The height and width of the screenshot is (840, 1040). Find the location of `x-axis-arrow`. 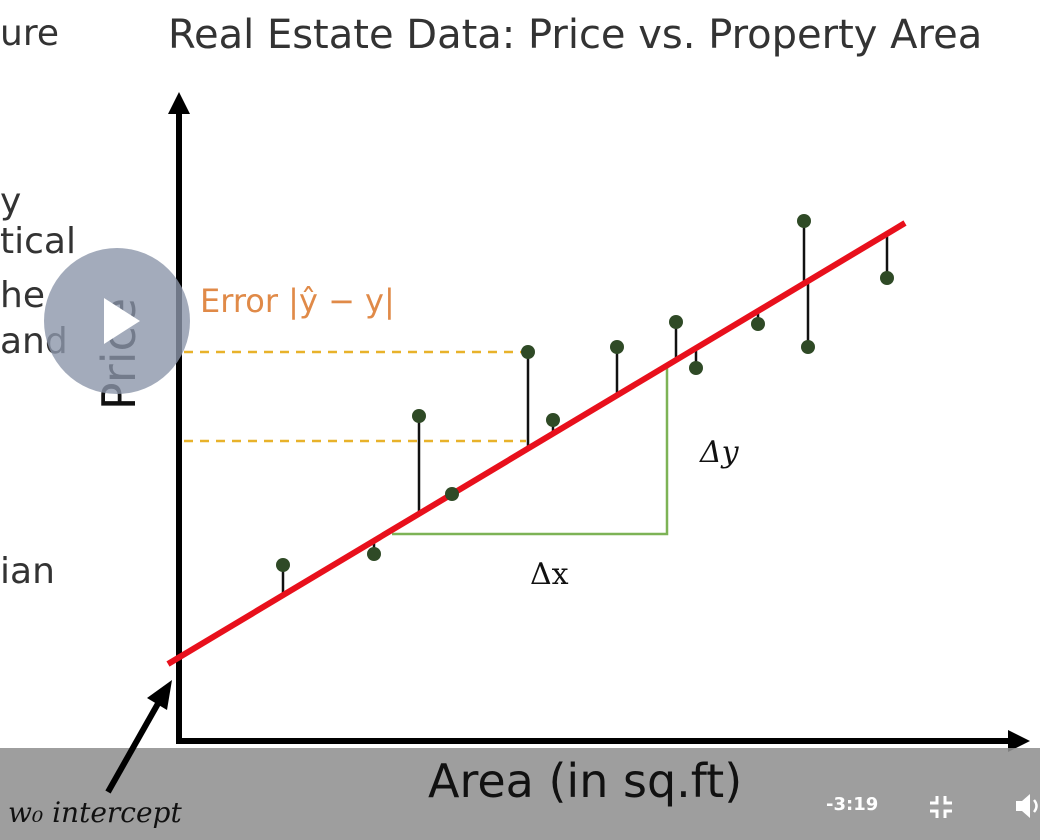

x-axis-arrow is located at coordinates (1019, 741).